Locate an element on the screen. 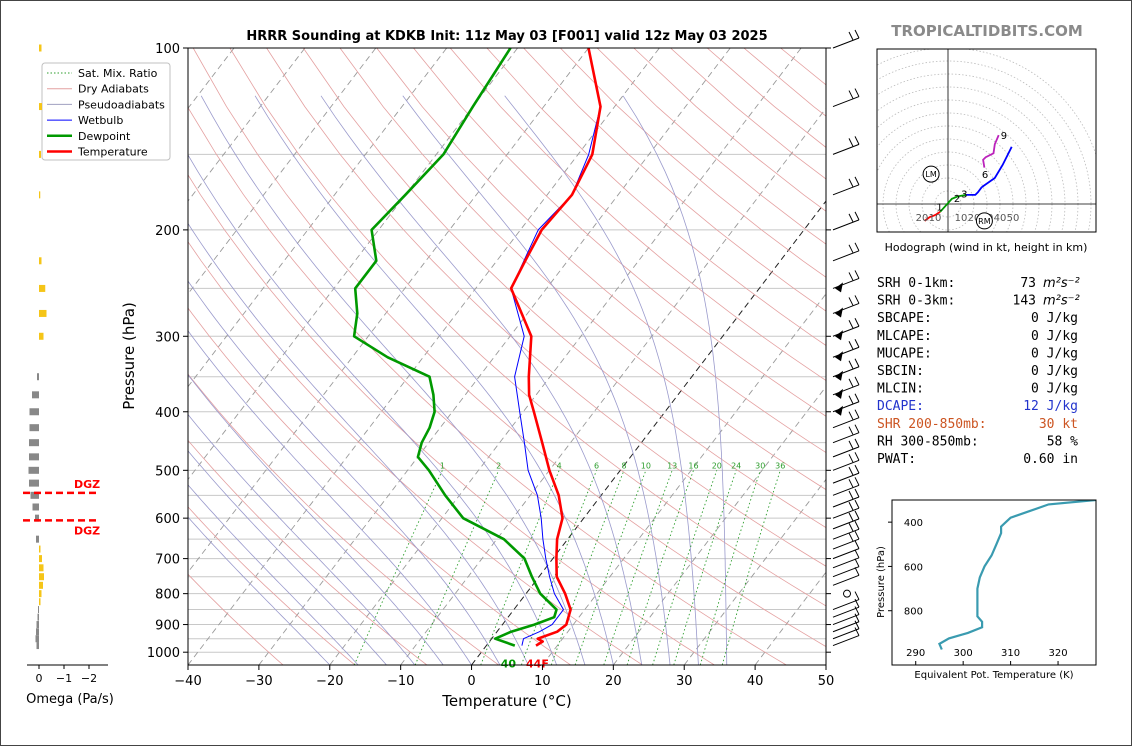 The image size is (1134, 748). hodo-height-label: 9 is located at coordinates (1004, 136).